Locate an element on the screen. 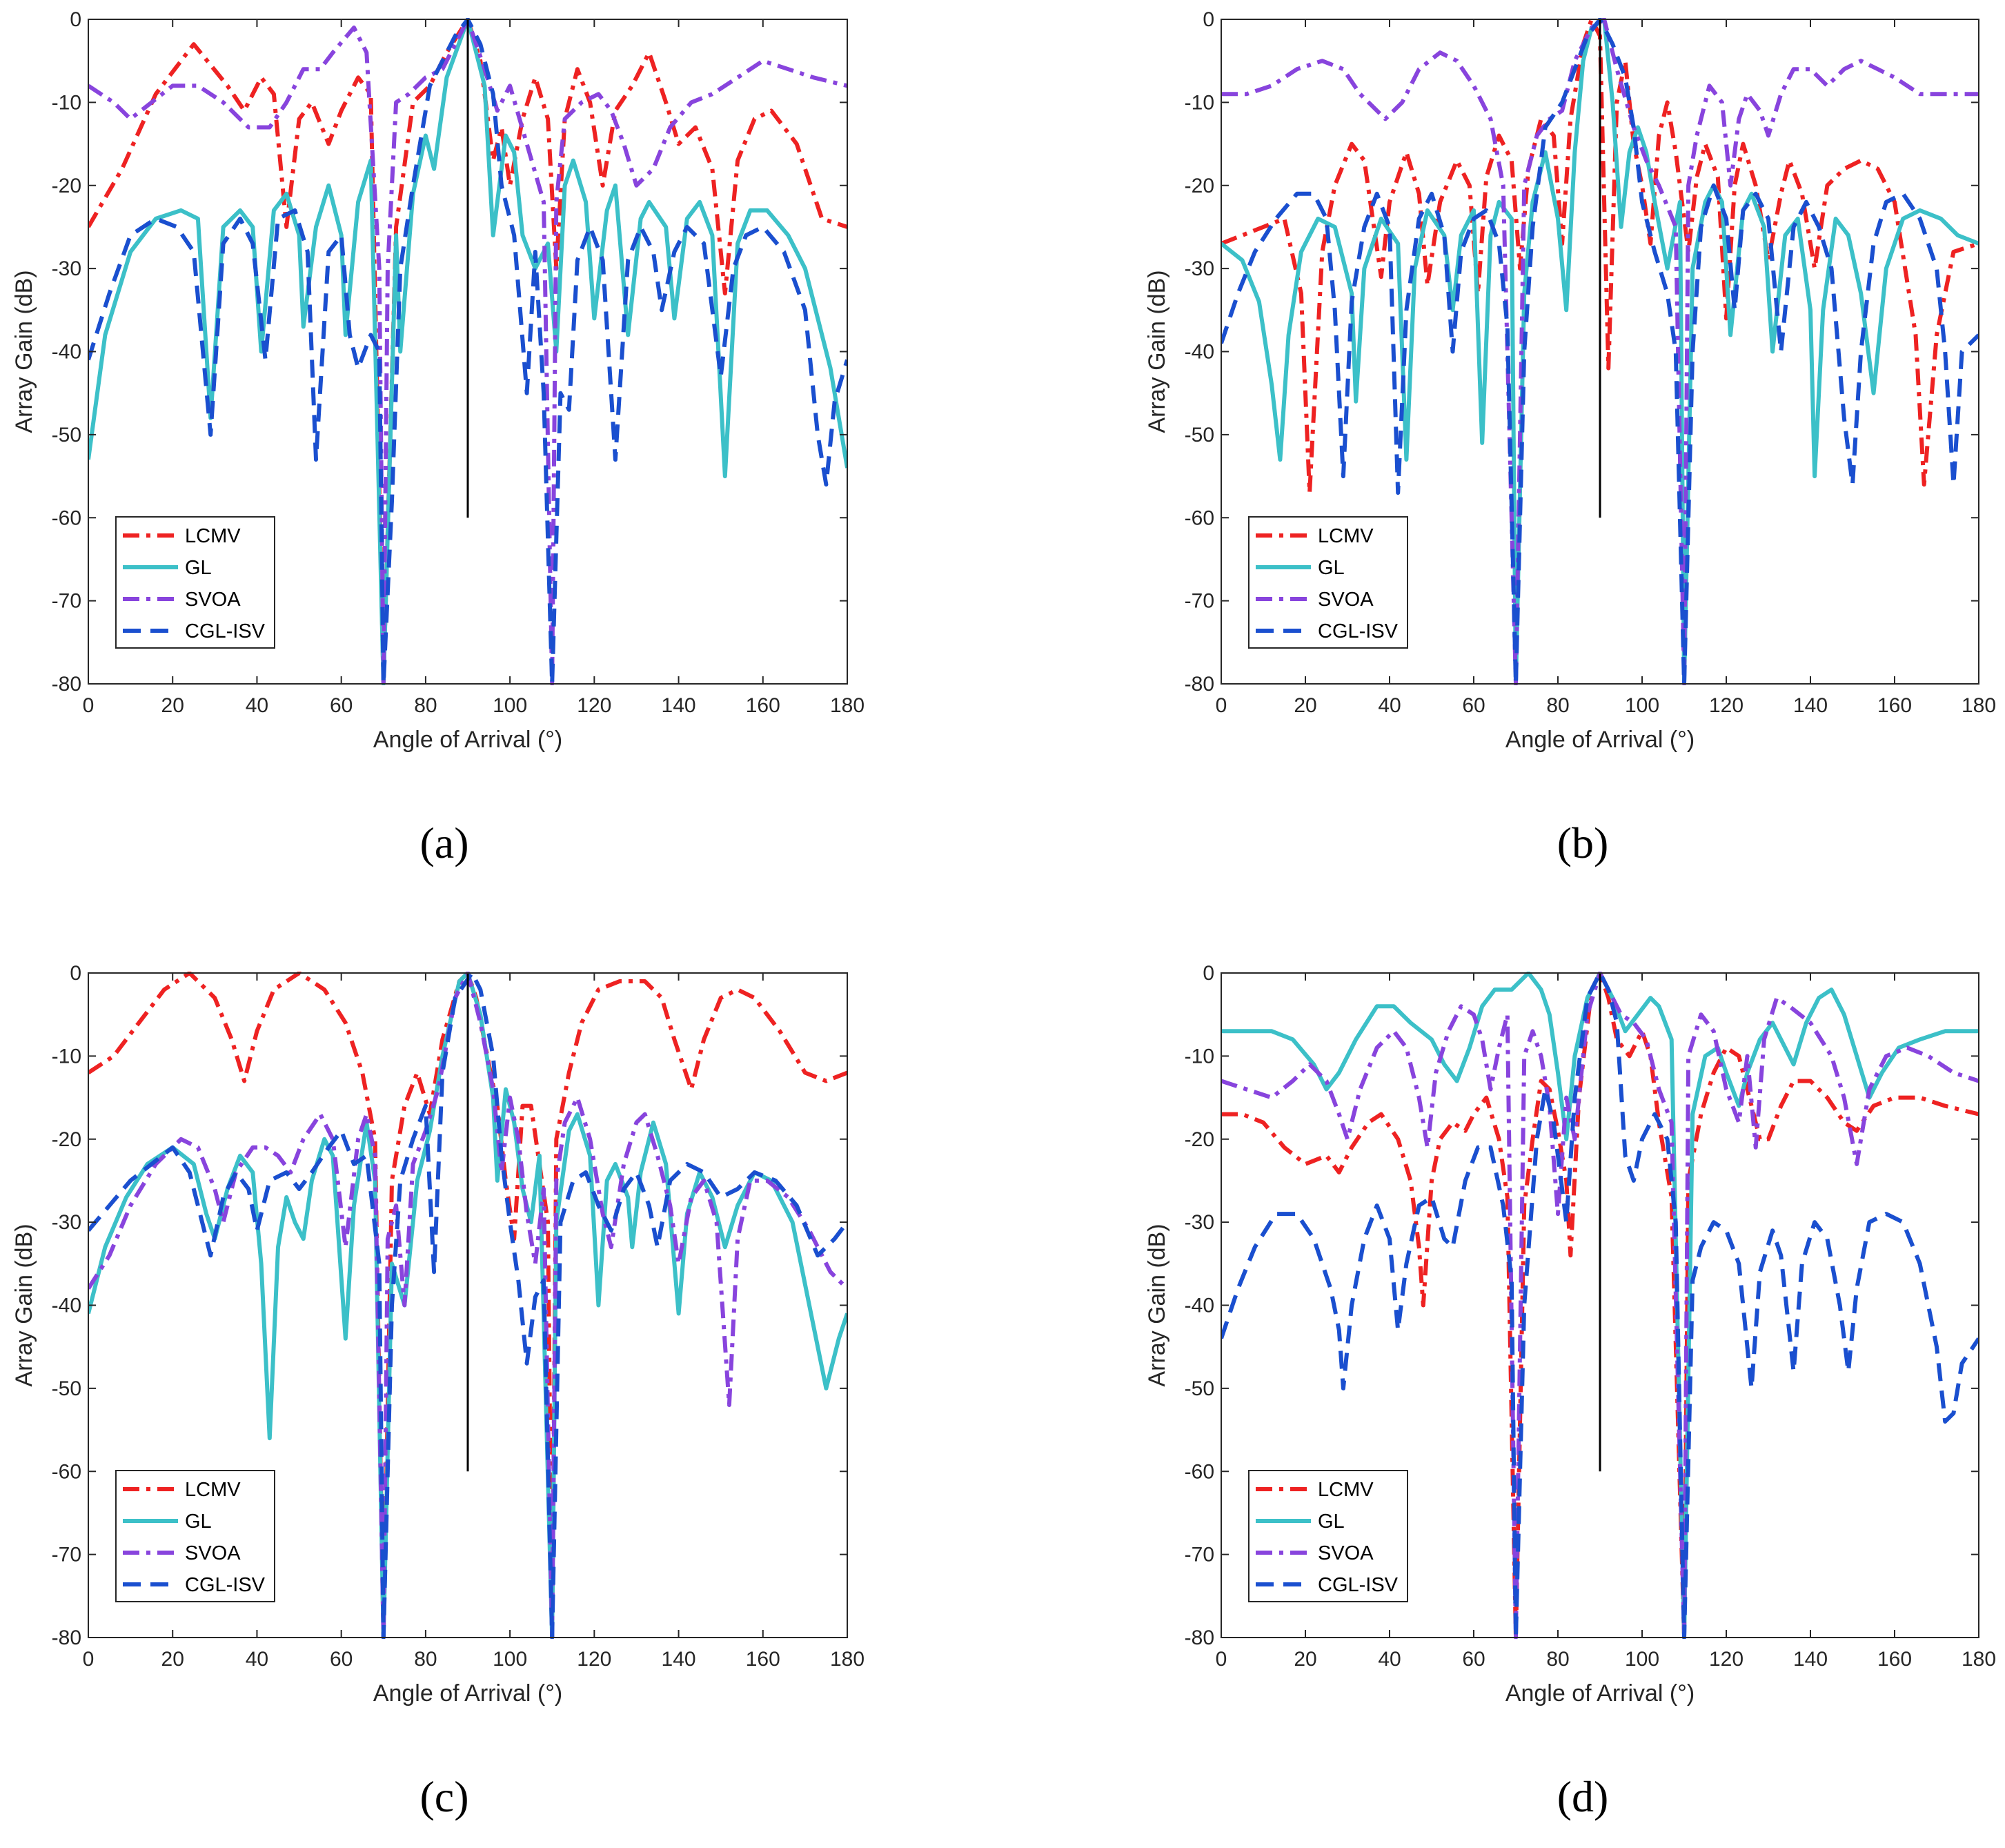 The image size is (2005, 1848). panel-caption-b: (b) is located at coordinates (1583, 842).